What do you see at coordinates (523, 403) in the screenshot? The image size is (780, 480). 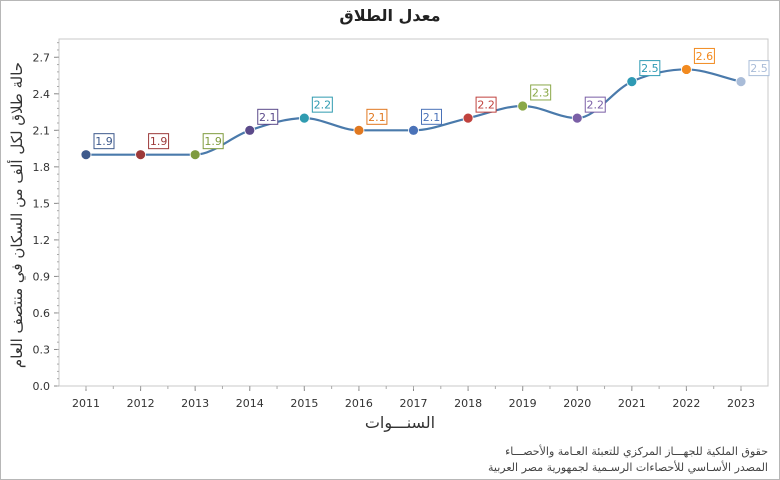 I see `x-tick-label: 2019` at bounding box center [523, 403].